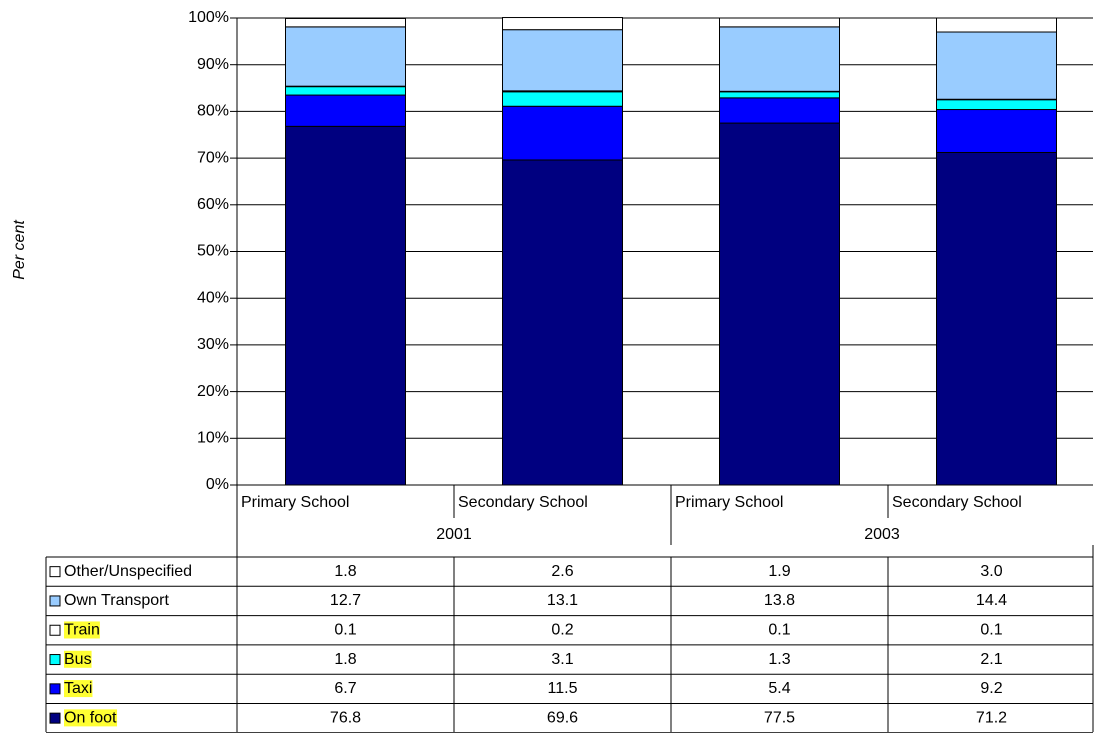  I want to click on table-value: 0.2, so click(562, 629).